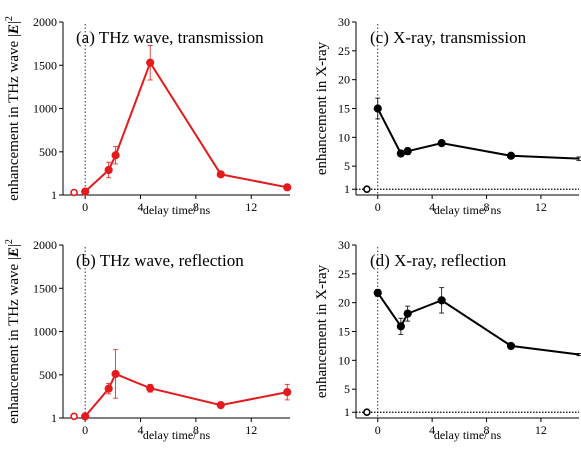  What do you see at coordinates (160, 260) in the screenshot?
I see `panel-title: (b) THz wave, reflection` at bounding box center [160, 260].